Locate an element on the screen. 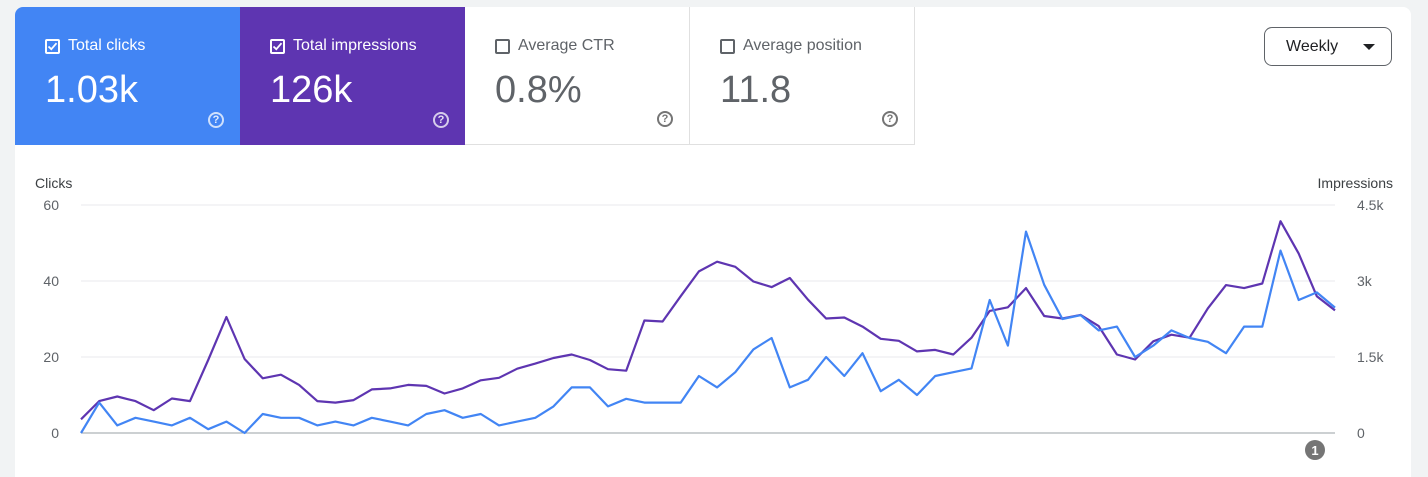  right-tick-label: 3k is located at coordinates (1365, 281).